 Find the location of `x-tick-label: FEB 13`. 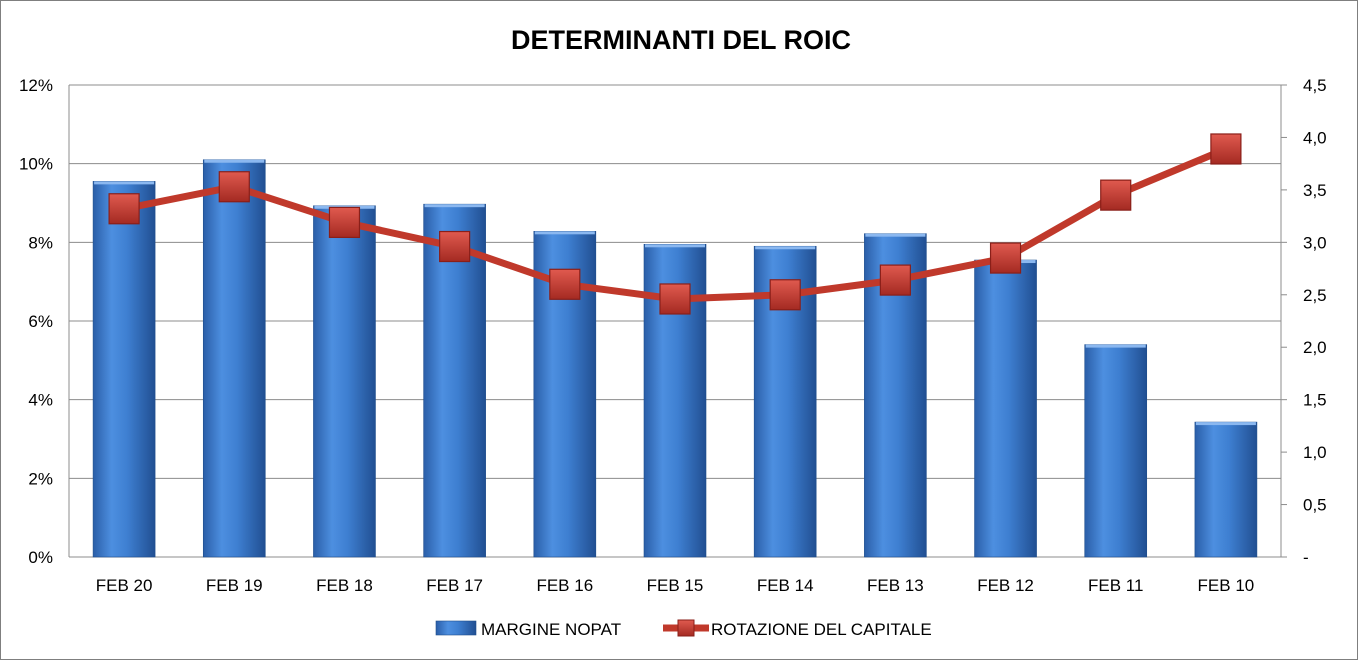

x-tick-label: FEB 13 is located at coordinates (895, 585).